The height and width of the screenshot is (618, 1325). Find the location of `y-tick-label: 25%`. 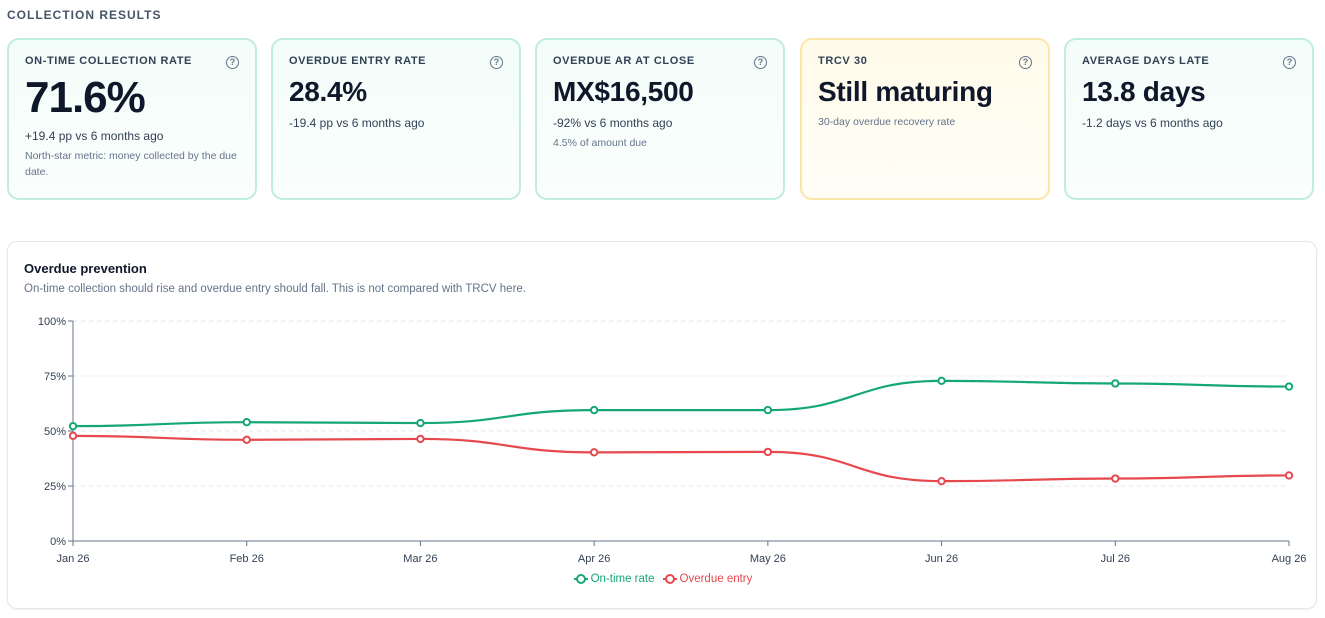

y-tick-label: 25% is located at coordinates (55, 487).